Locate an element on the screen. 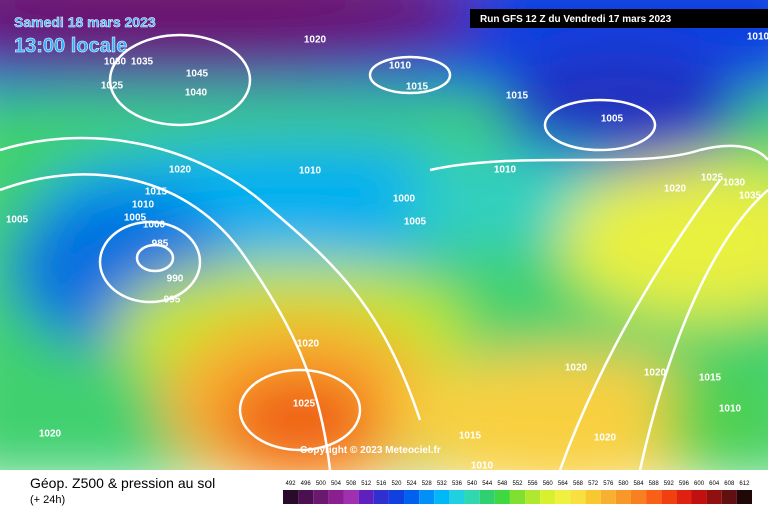 The image size is (768, 517). scale-label: 604 is located at coordinates (714, 484).